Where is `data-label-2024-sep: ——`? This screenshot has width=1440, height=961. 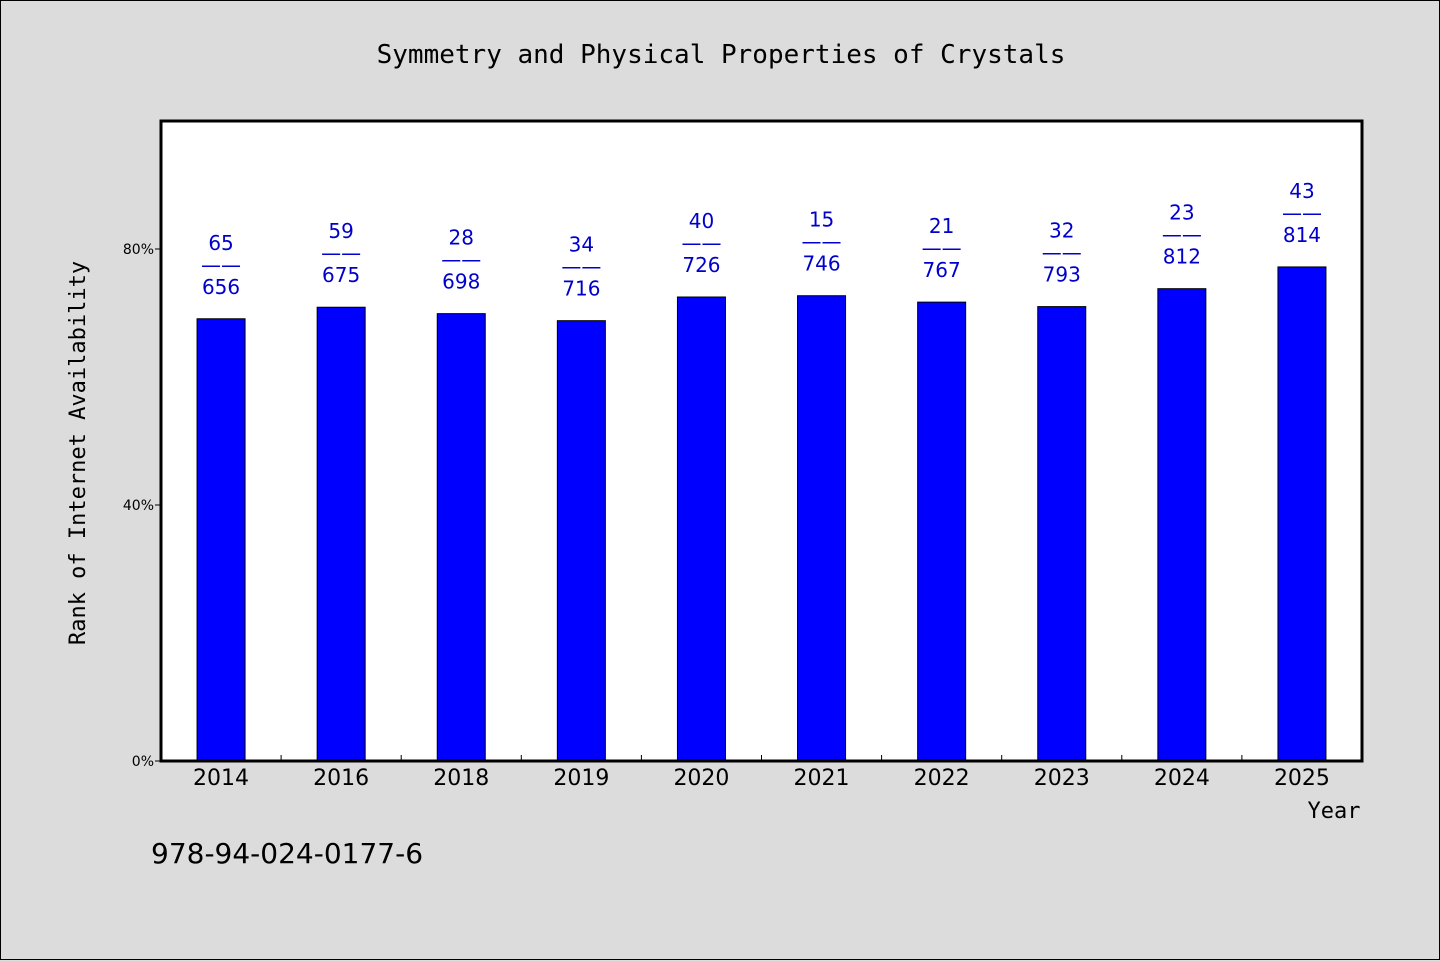
data-label-2024-sep: —— is located at coordinates (1182, 235).